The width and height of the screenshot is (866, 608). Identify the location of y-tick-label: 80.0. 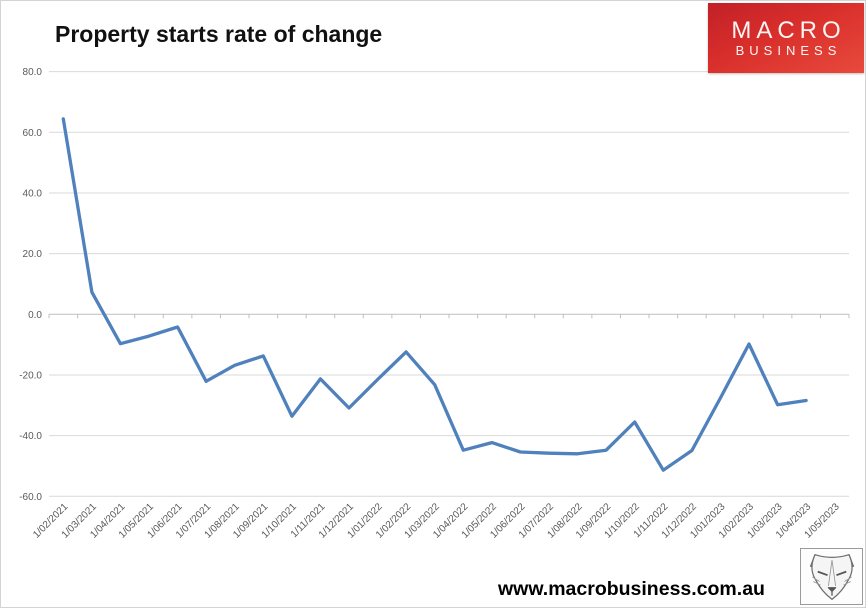
(33, 72).